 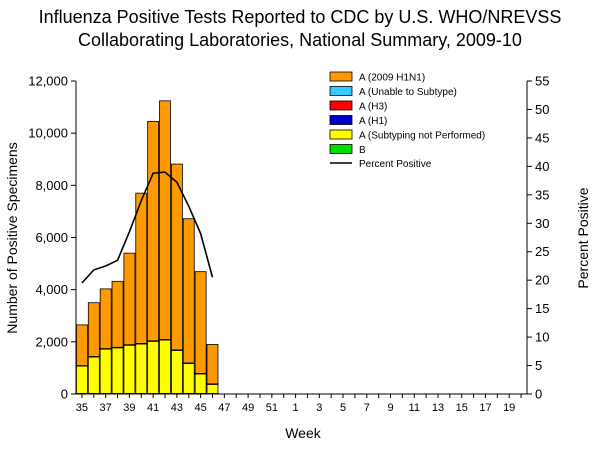 What do you see at coordinates (462, 408) in the screenshot?
I see `x-tick-label: 15` at bounding box center [462, 408].